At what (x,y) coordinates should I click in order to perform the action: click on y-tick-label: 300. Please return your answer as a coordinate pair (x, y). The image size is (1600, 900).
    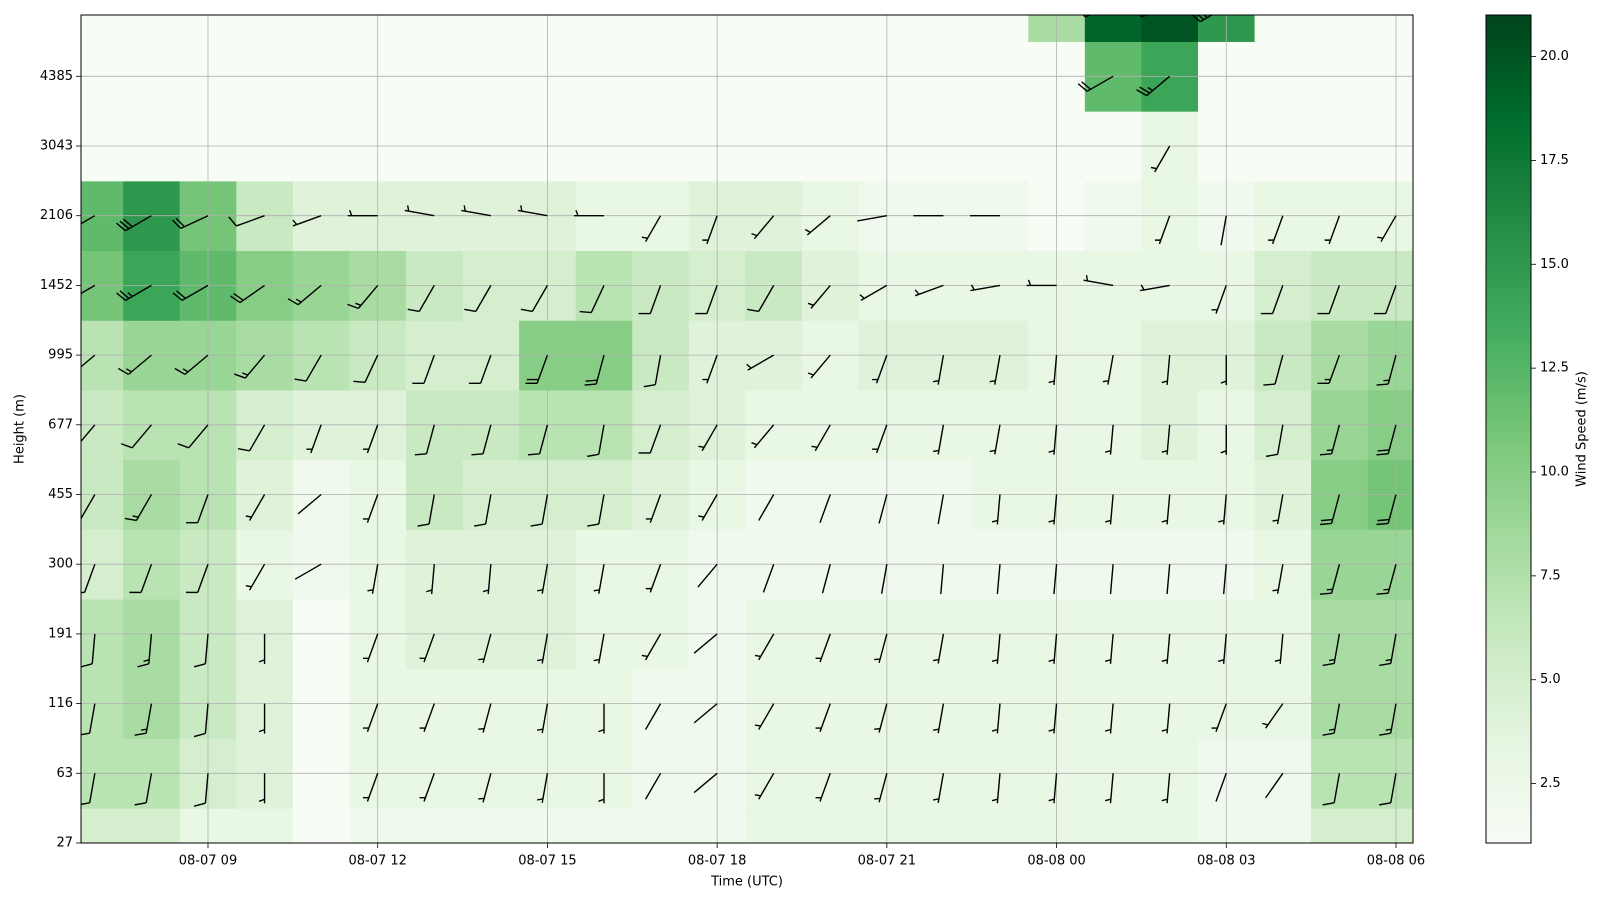
    Looking at the image, I should click on (60, 564).